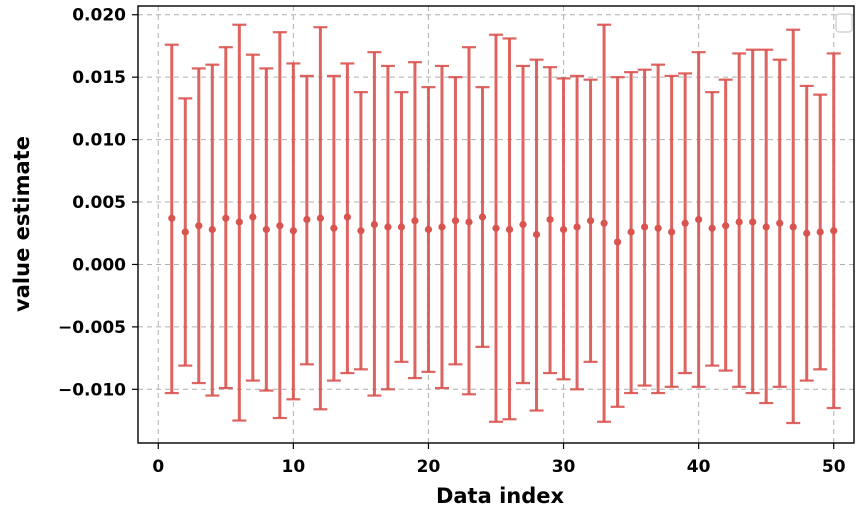 The width and height of the screenshot is (856, 508). I want to click on x-tick-label: 0, so click(158, 467).